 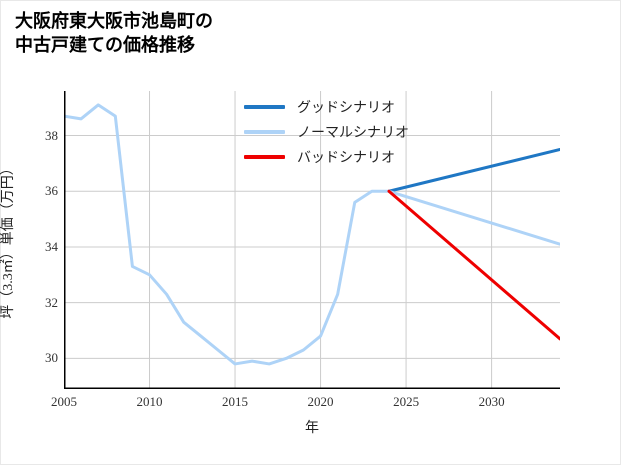 What do you see at coordinates (149, 401) in the screenshot?
I see `x-tick-label: 2010` at bounding box center [149, 401].